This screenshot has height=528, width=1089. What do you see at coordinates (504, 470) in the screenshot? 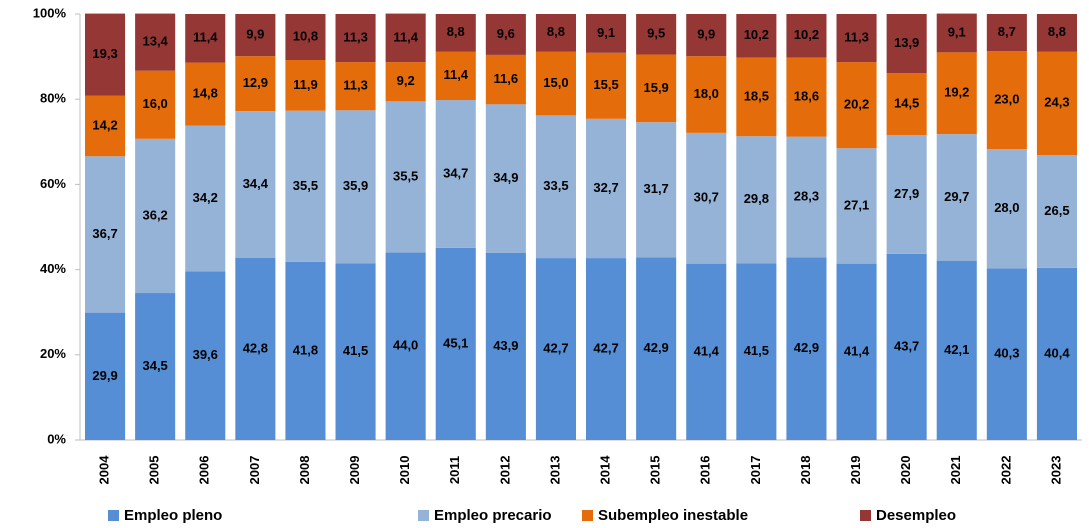
I see `x-tick-label: 2012` at bounding box center [504, 470].